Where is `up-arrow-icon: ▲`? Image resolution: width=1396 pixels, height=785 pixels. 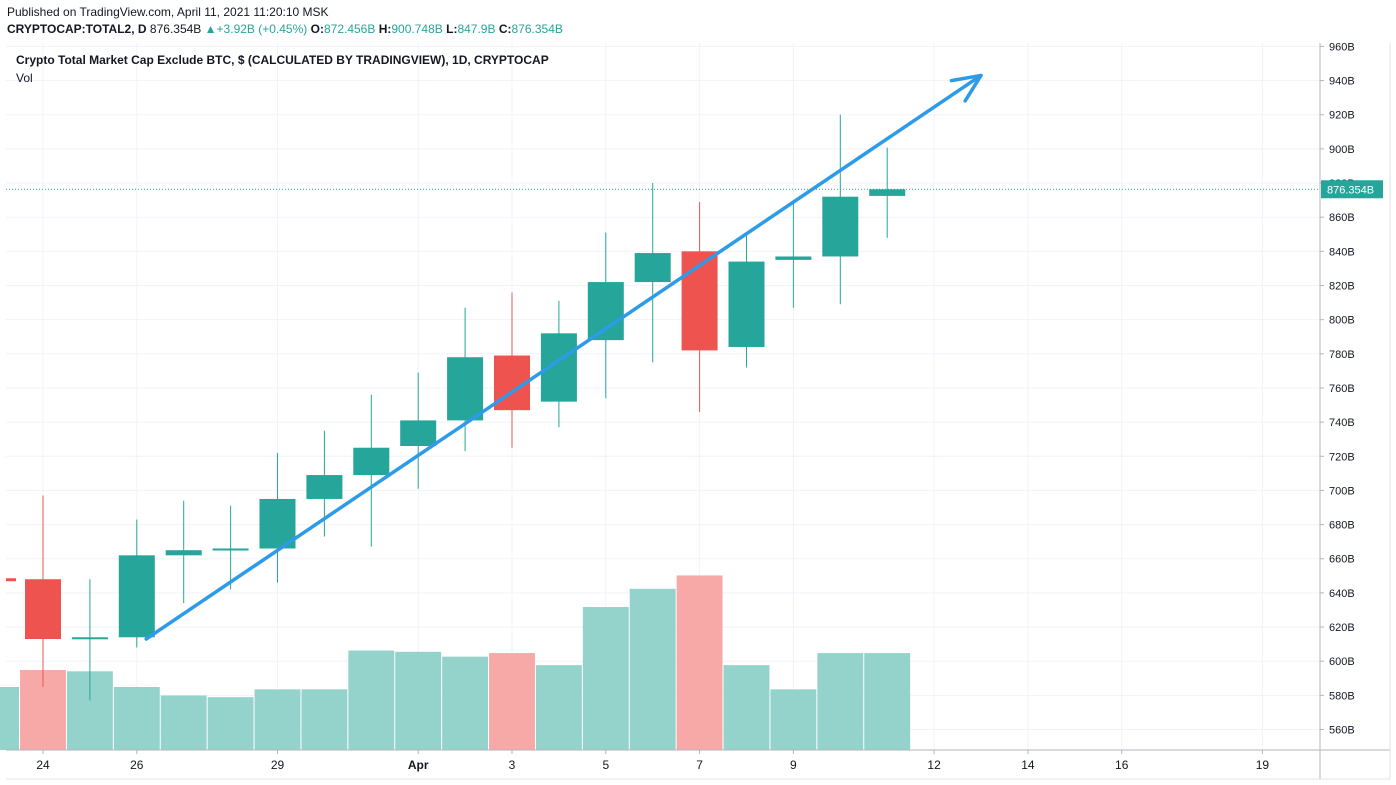 up-arrow-icon: ▲ is located at coordinates (210, 29).